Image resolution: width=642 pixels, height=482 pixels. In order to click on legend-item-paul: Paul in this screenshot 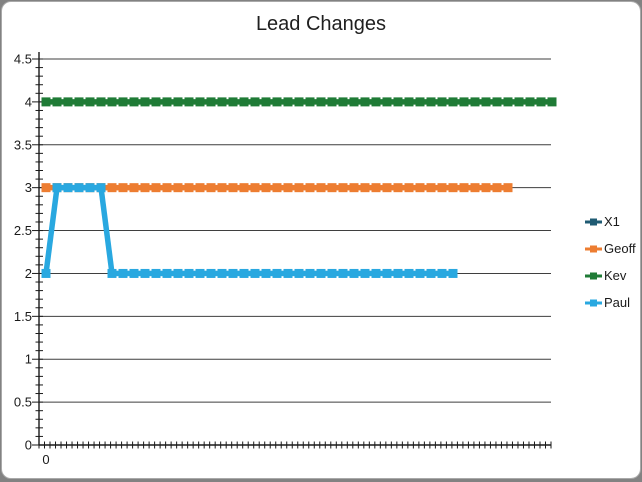, I will do `click(613, 302)`.